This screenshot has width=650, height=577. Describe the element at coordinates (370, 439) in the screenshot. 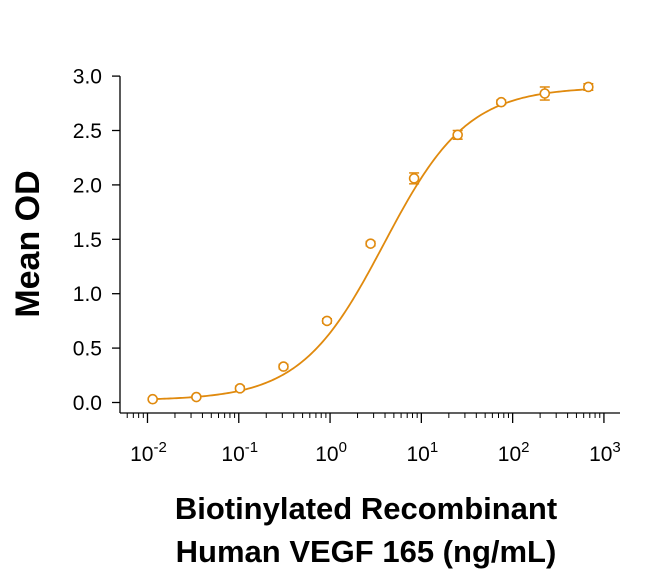

I see `x-axis: 10⁻² 10⁻¹ 10⁰ 10¹ 10² 10³` at that location.